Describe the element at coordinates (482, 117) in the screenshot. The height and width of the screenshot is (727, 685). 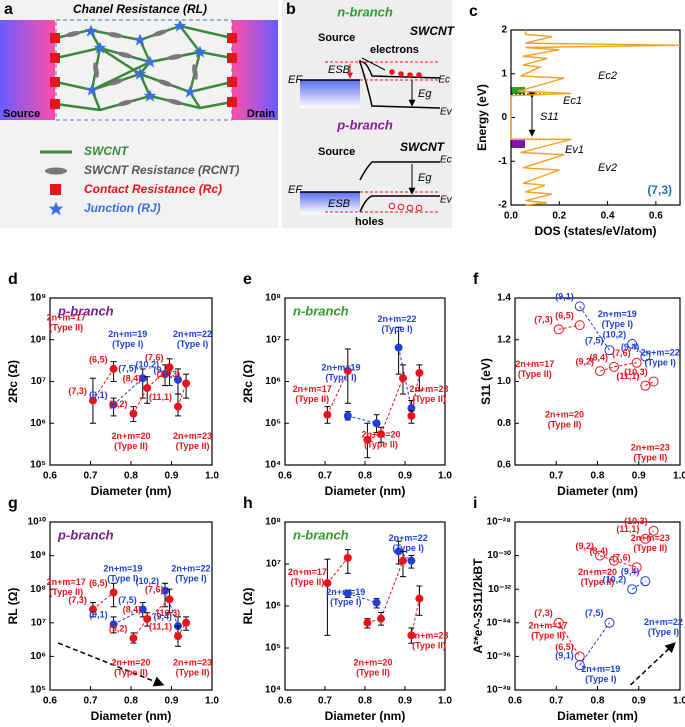
I see `y-axis-label: Energy (eV)` at that location.